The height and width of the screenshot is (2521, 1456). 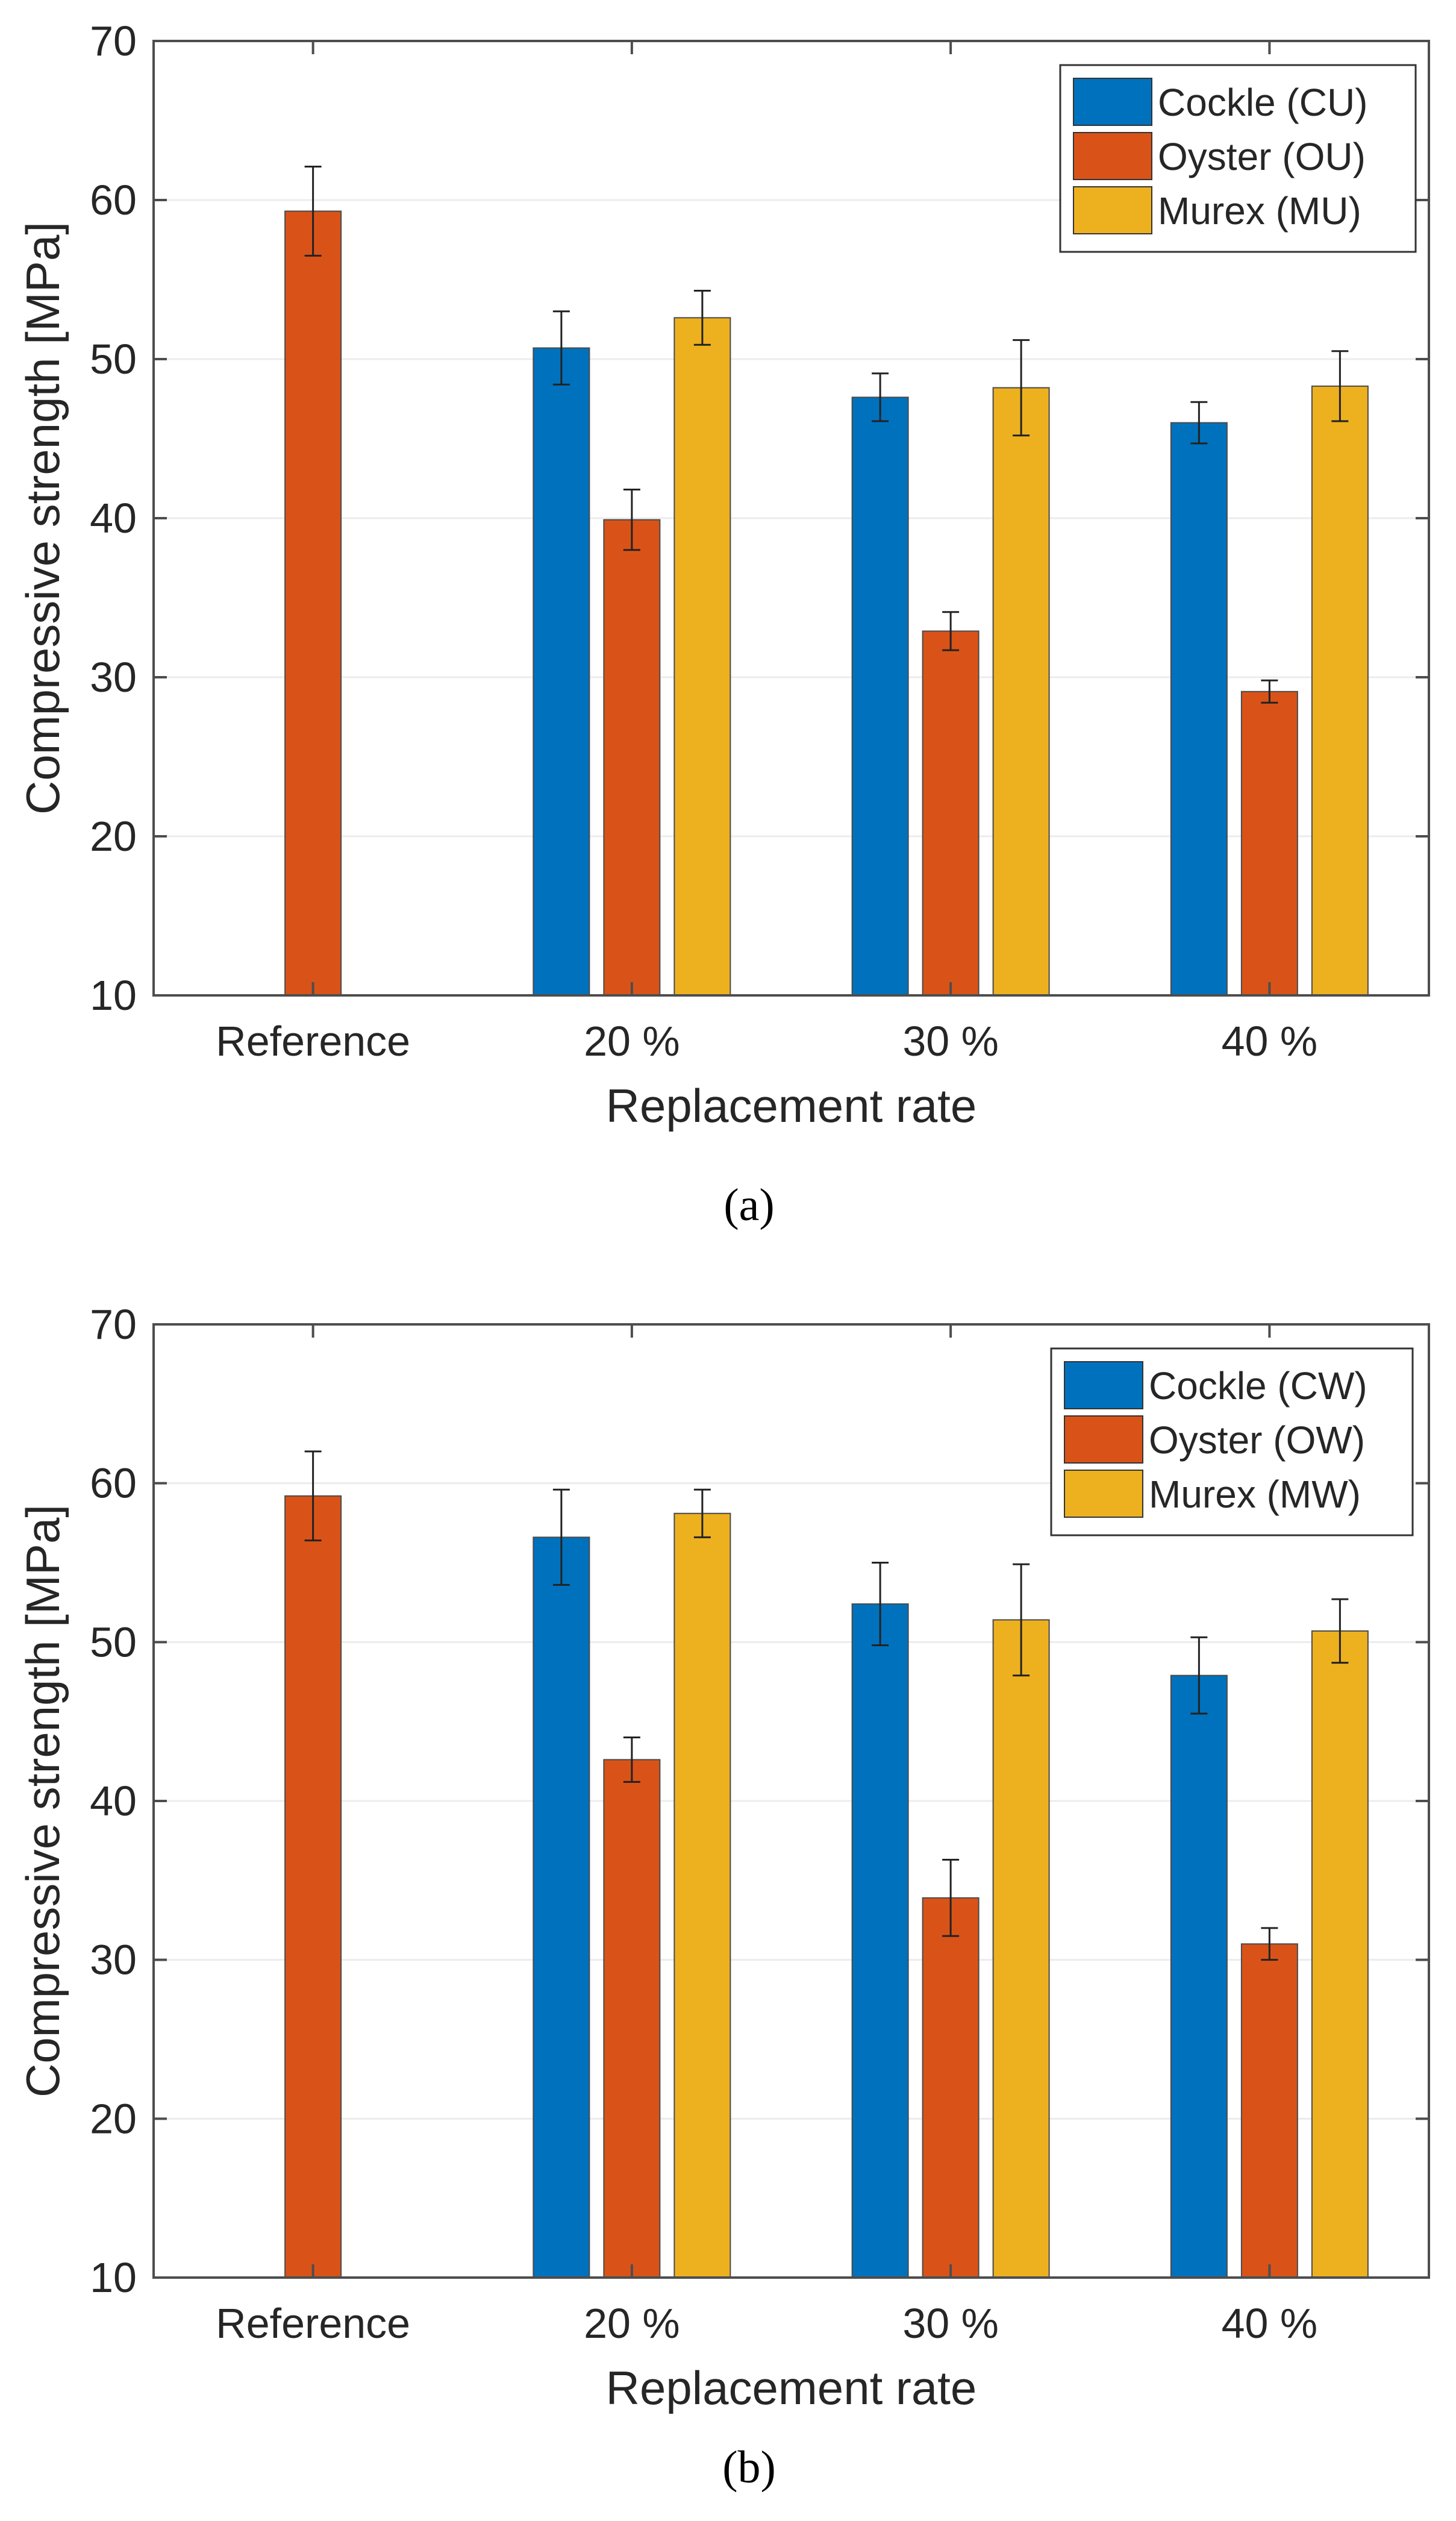 I want to click on panel-caption: (b), so click(x=749, y=2467).